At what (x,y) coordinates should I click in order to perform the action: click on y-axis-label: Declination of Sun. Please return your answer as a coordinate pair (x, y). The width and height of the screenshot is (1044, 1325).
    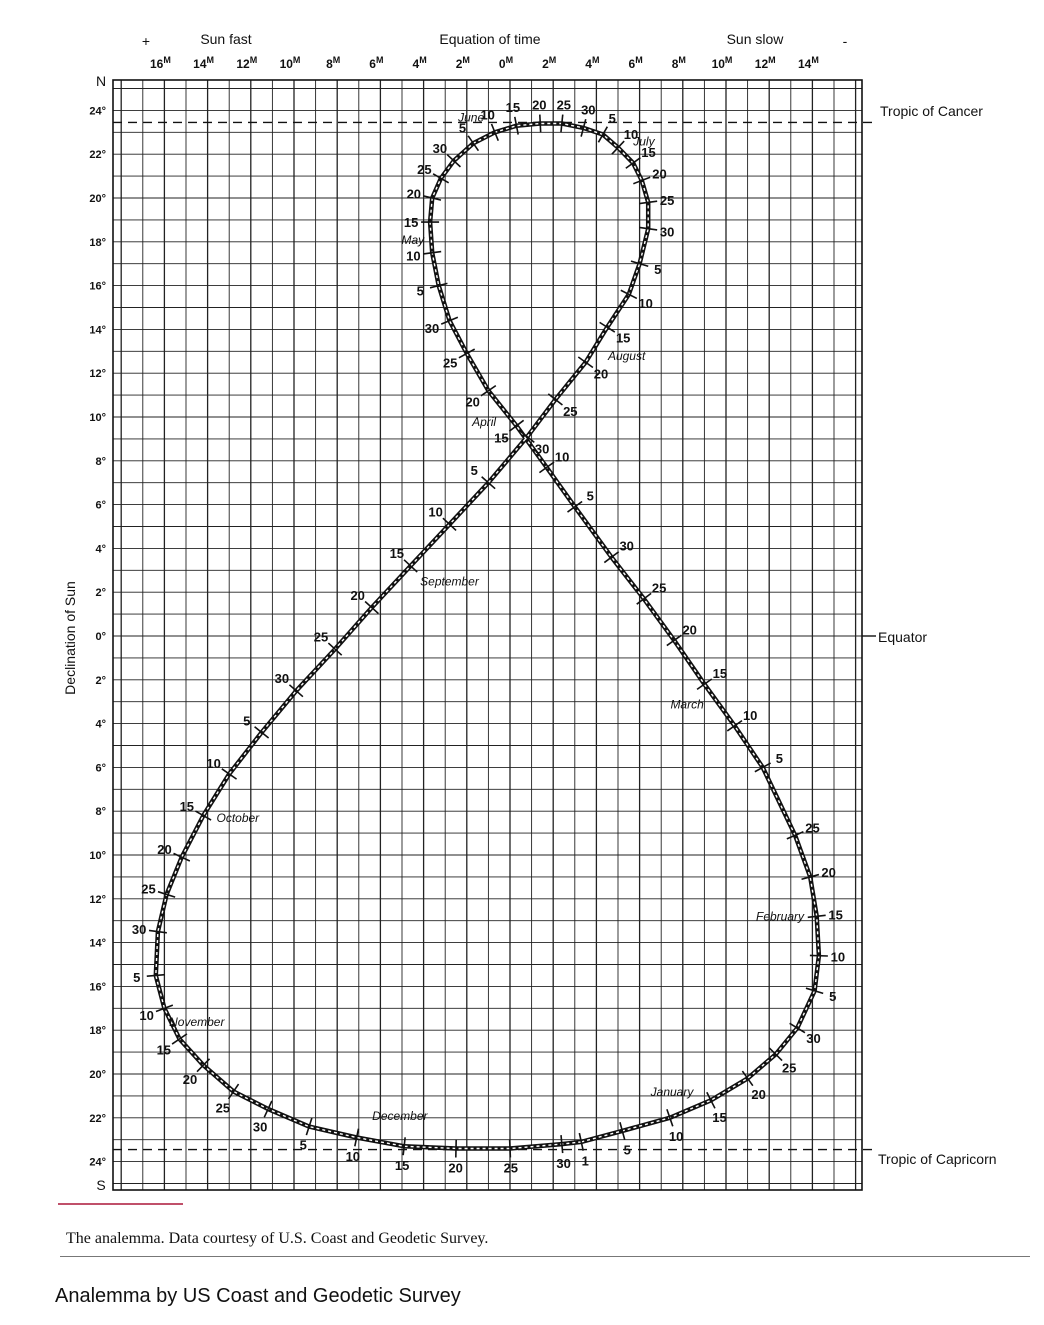
    Looking at the image, I should click on (70, 638).